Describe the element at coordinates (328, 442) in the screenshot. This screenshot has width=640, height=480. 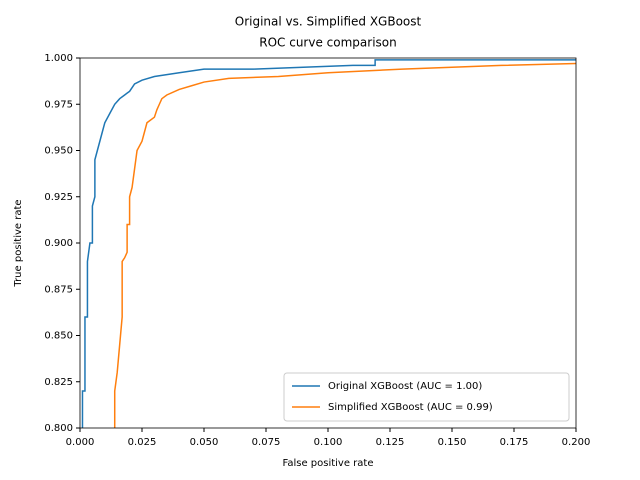
I see `x-tick-label: 0.100` at that location.